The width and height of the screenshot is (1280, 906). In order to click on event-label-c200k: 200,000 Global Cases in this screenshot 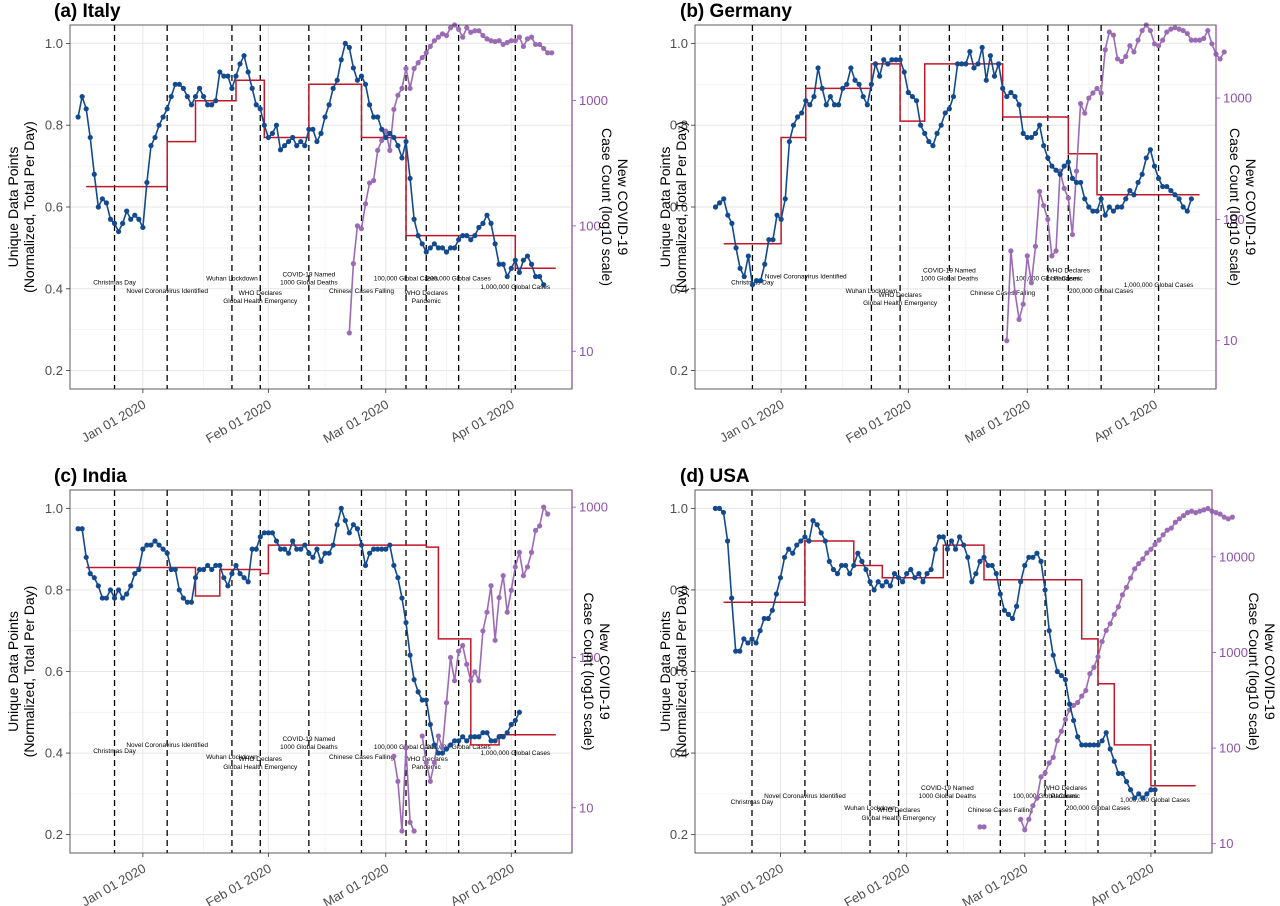, I will do `click(1098, 808)`.